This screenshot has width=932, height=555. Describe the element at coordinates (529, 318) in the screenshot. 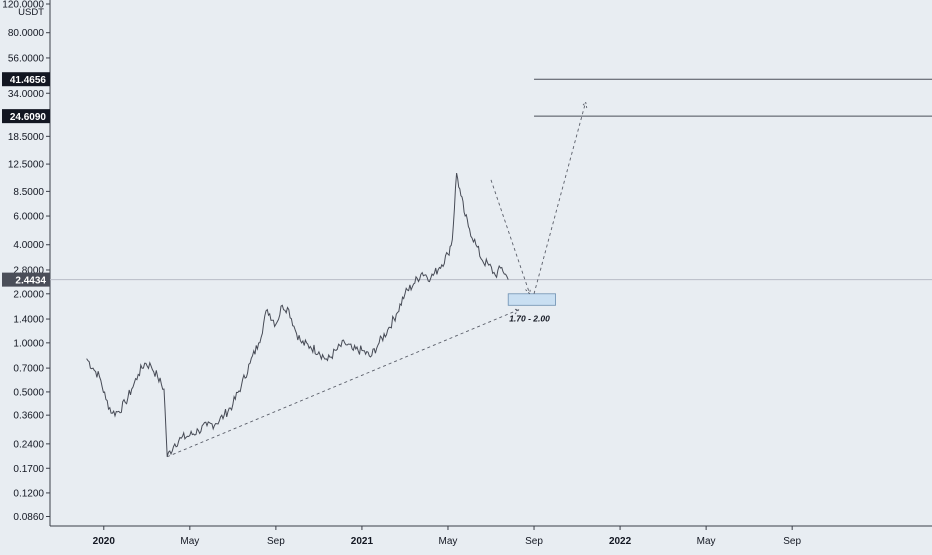

I see `target-zone-label: 1.70 - 2.00` at that location.